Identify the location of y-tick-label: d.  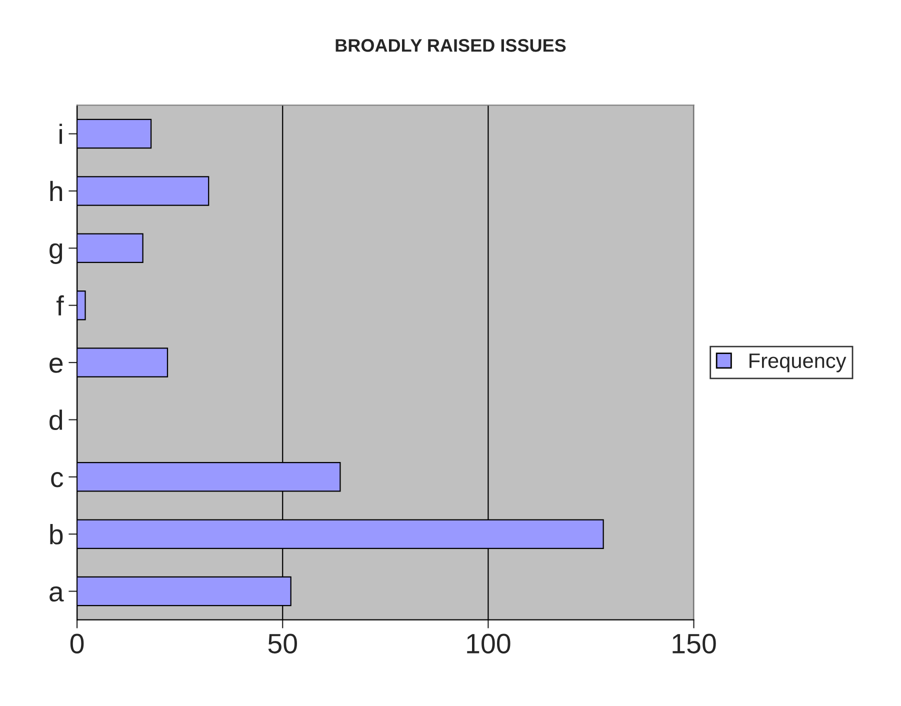
(56, 420).